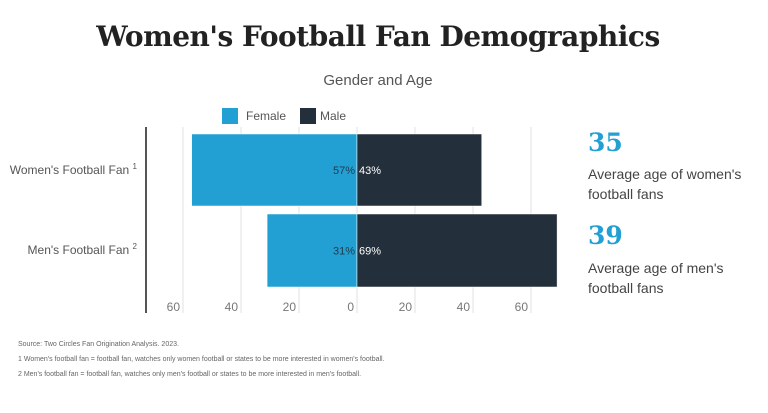  I want to click on chart-subtitle: Gender and Age, so click(378, 80).